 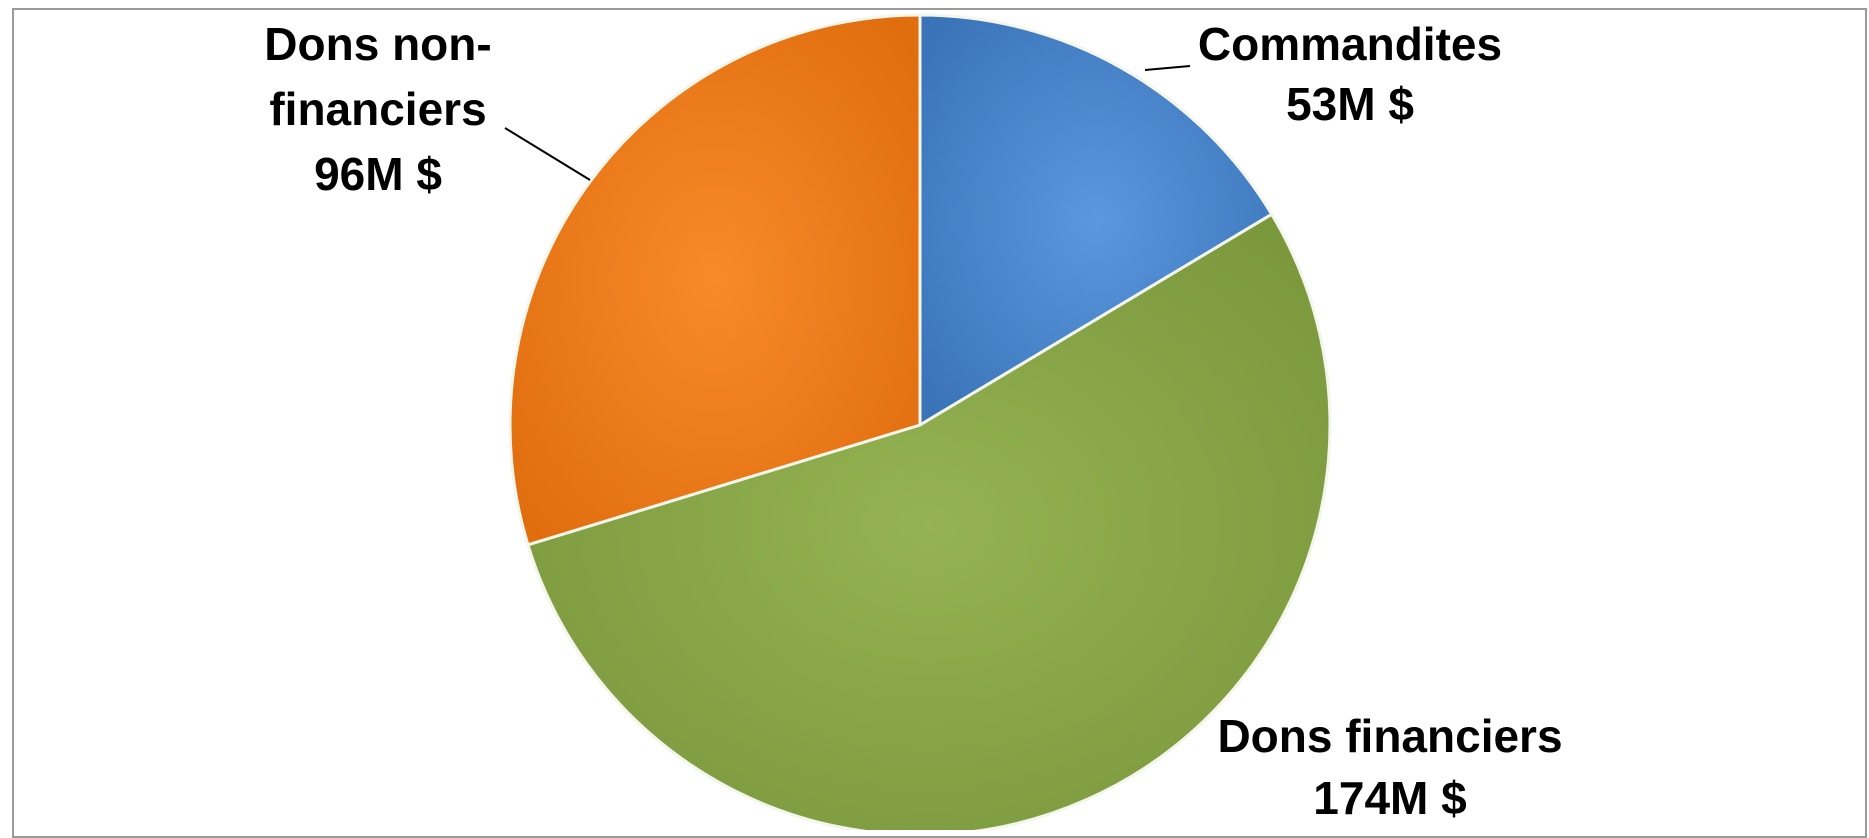 I want to click on slice-category-label: Dons non-, so click(x=377, y=44).